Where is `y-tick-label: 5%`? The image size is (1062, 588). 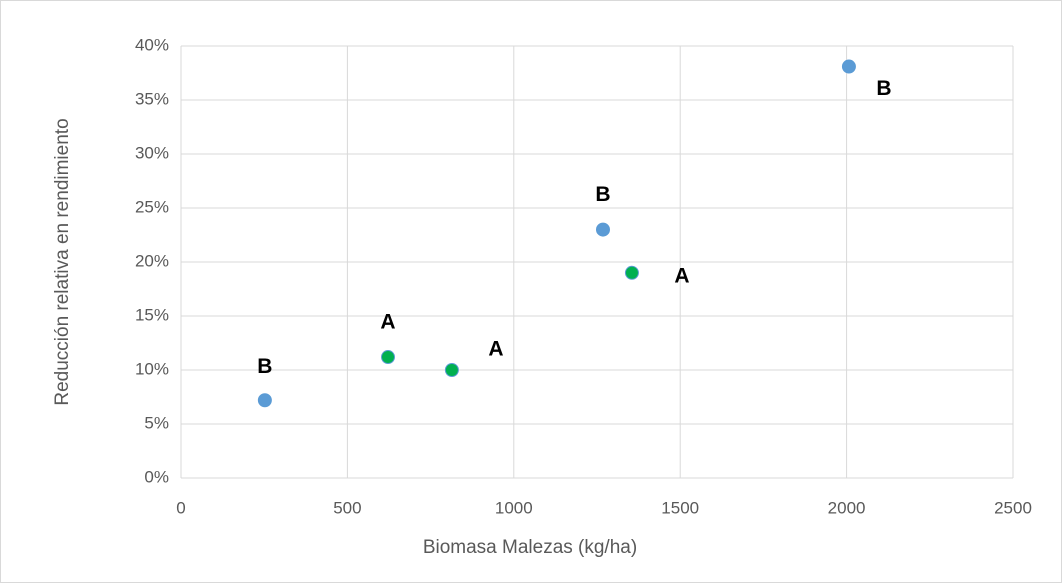 y-tick-label: 5% is located at coordinates (156, 422).